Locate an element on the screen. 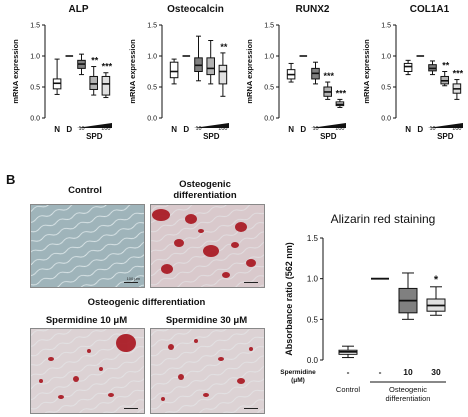 The height and width of the screenshot is (417, 468). scale-bar-label: 100 μm is located at coordinates (133, 278).